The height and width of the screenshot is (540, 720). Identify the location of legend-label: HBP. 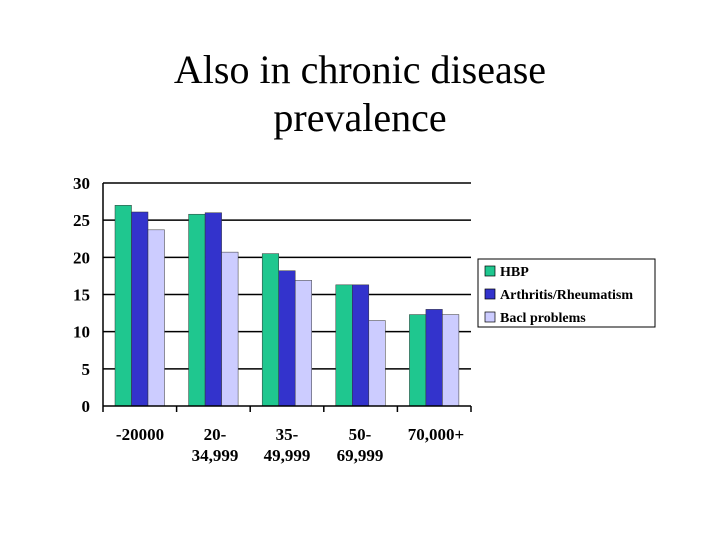
(514, 272).